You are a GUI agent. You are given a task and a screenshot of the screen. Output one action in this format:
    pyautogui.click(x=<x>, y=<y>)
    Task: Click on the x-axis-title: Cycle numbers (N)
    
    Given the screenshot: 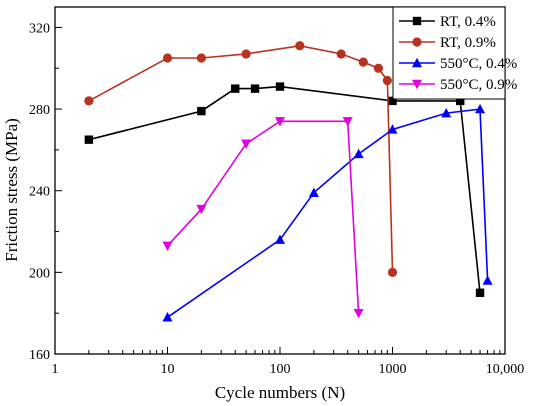 What is the action you would take?
    pyautogui.click(x=280, y=392)
    